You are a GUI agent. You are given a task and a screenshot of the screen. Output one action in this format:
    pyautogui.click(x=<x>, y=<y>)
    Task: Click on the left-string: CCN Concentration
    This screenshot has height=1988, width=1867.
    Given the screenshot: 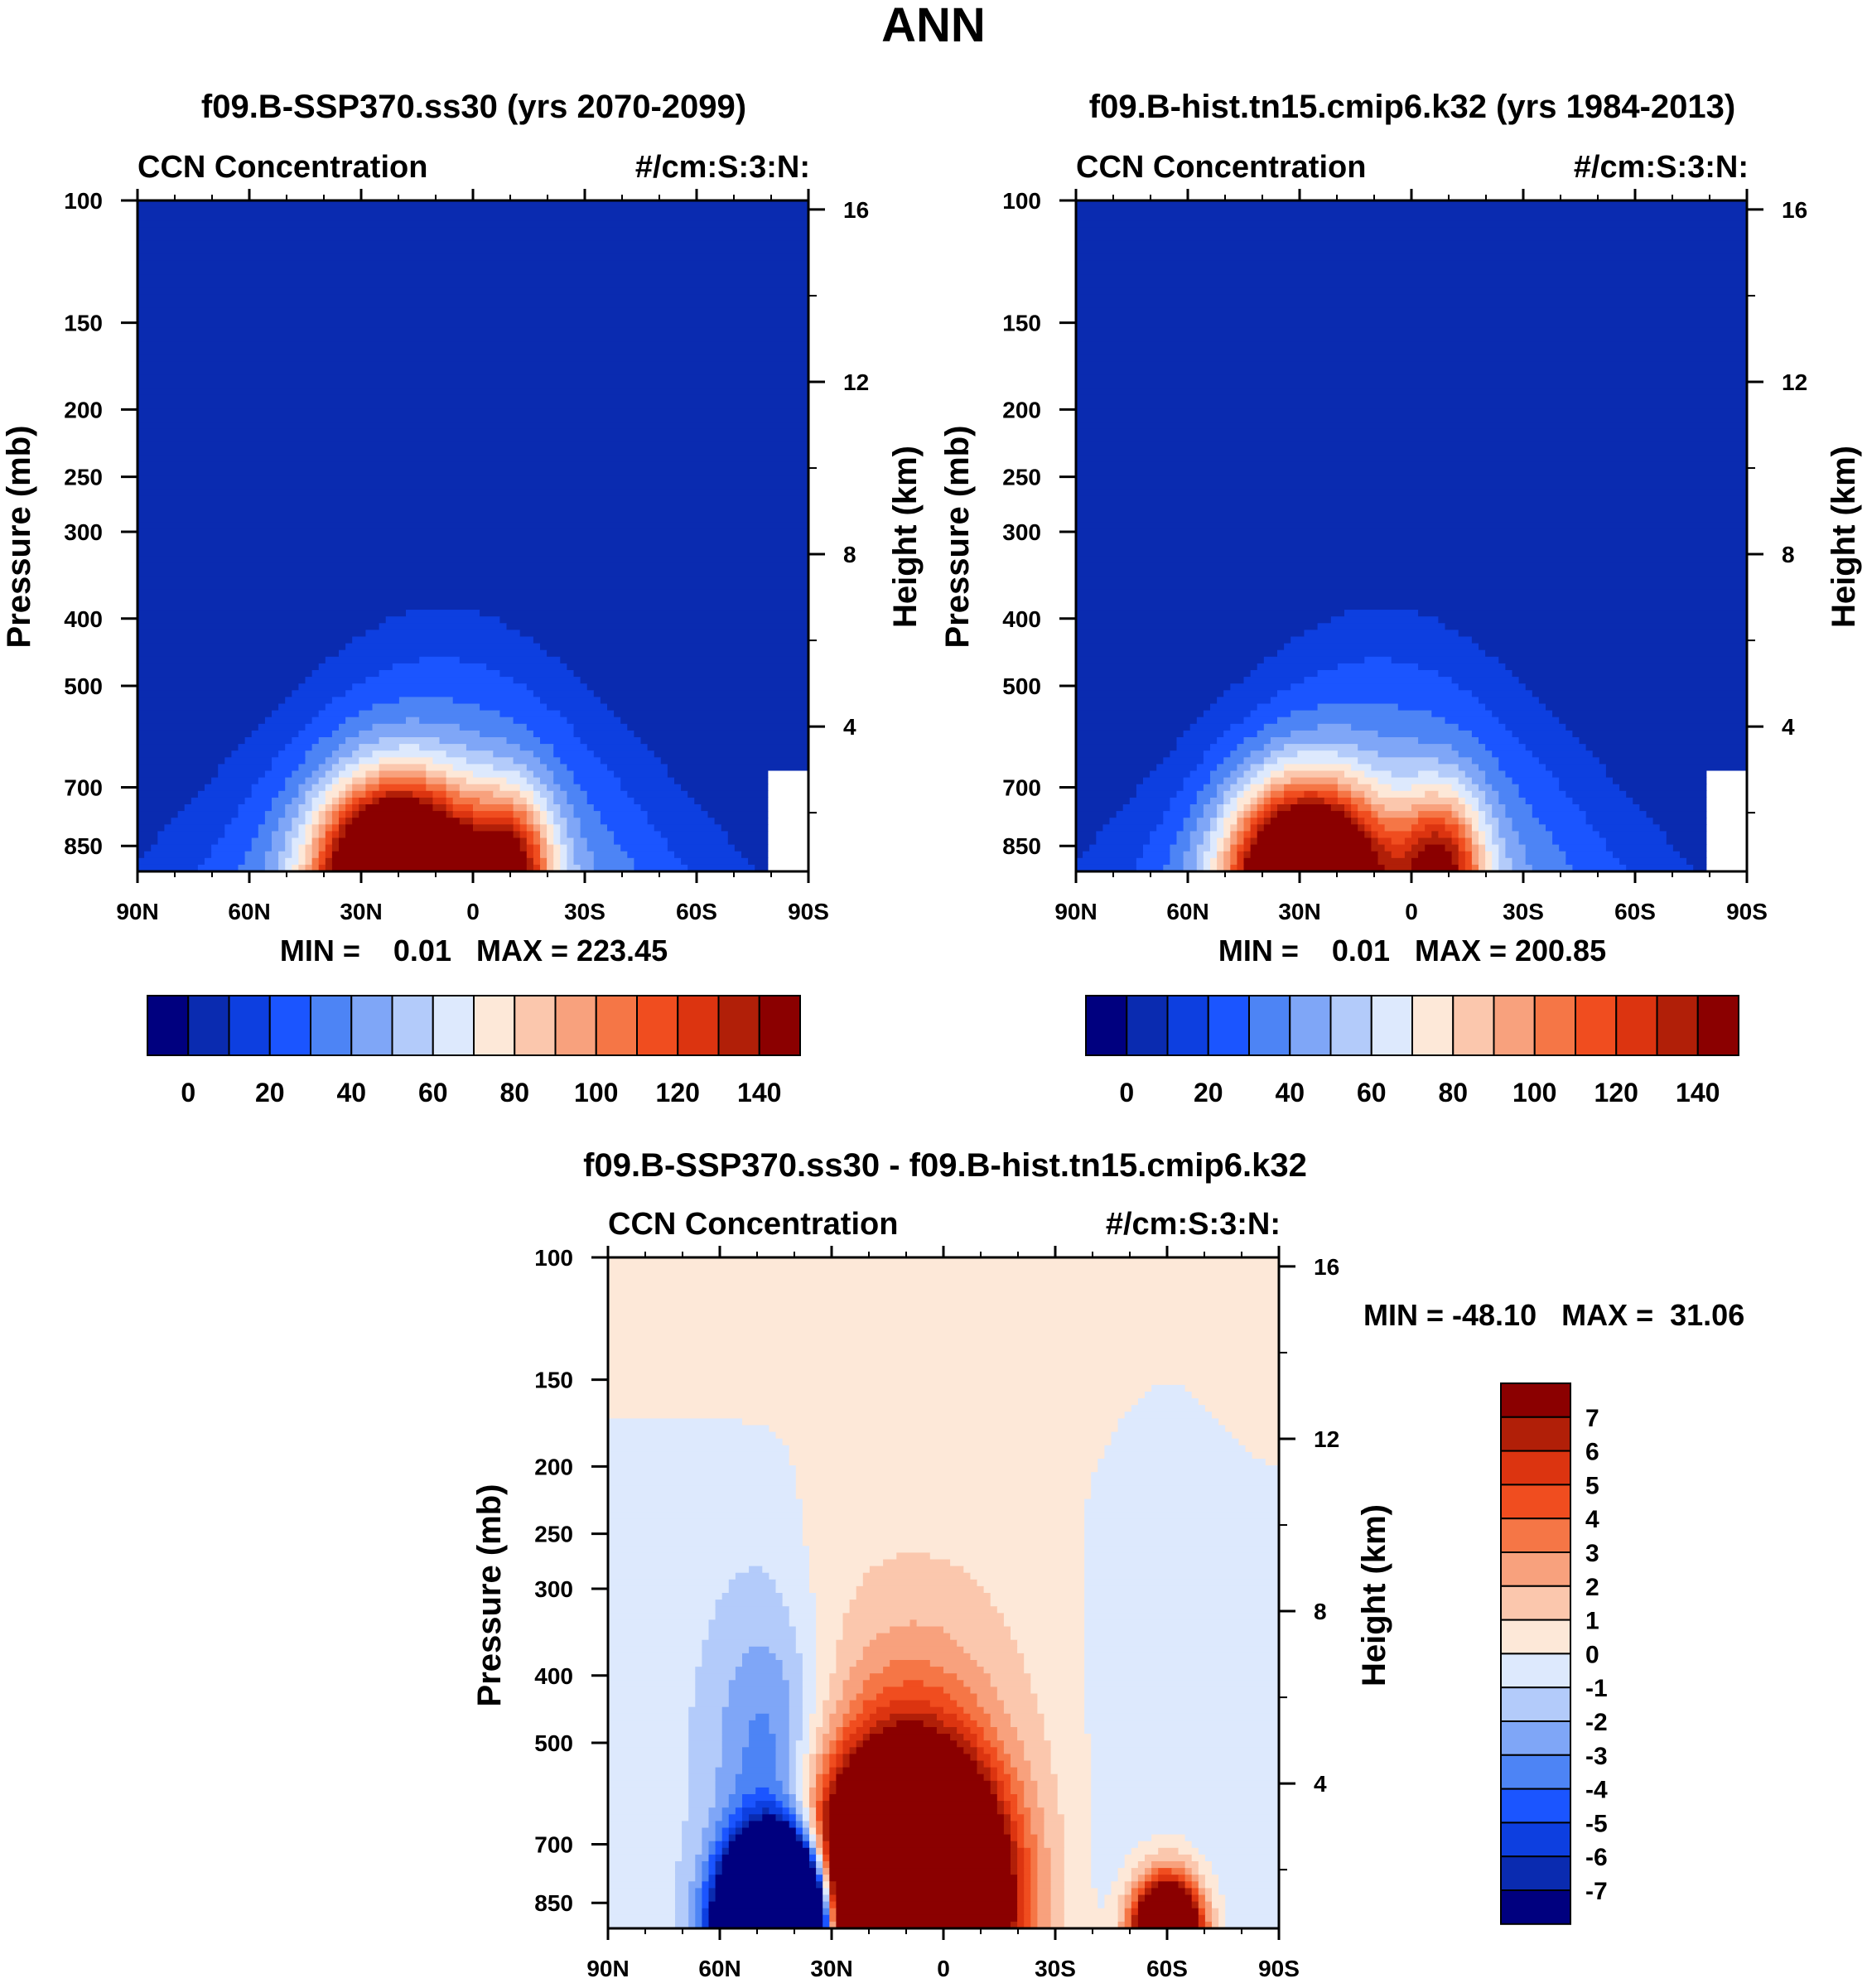 What is the action you would take?
    pyautogui.click(x=282, y=167)
    